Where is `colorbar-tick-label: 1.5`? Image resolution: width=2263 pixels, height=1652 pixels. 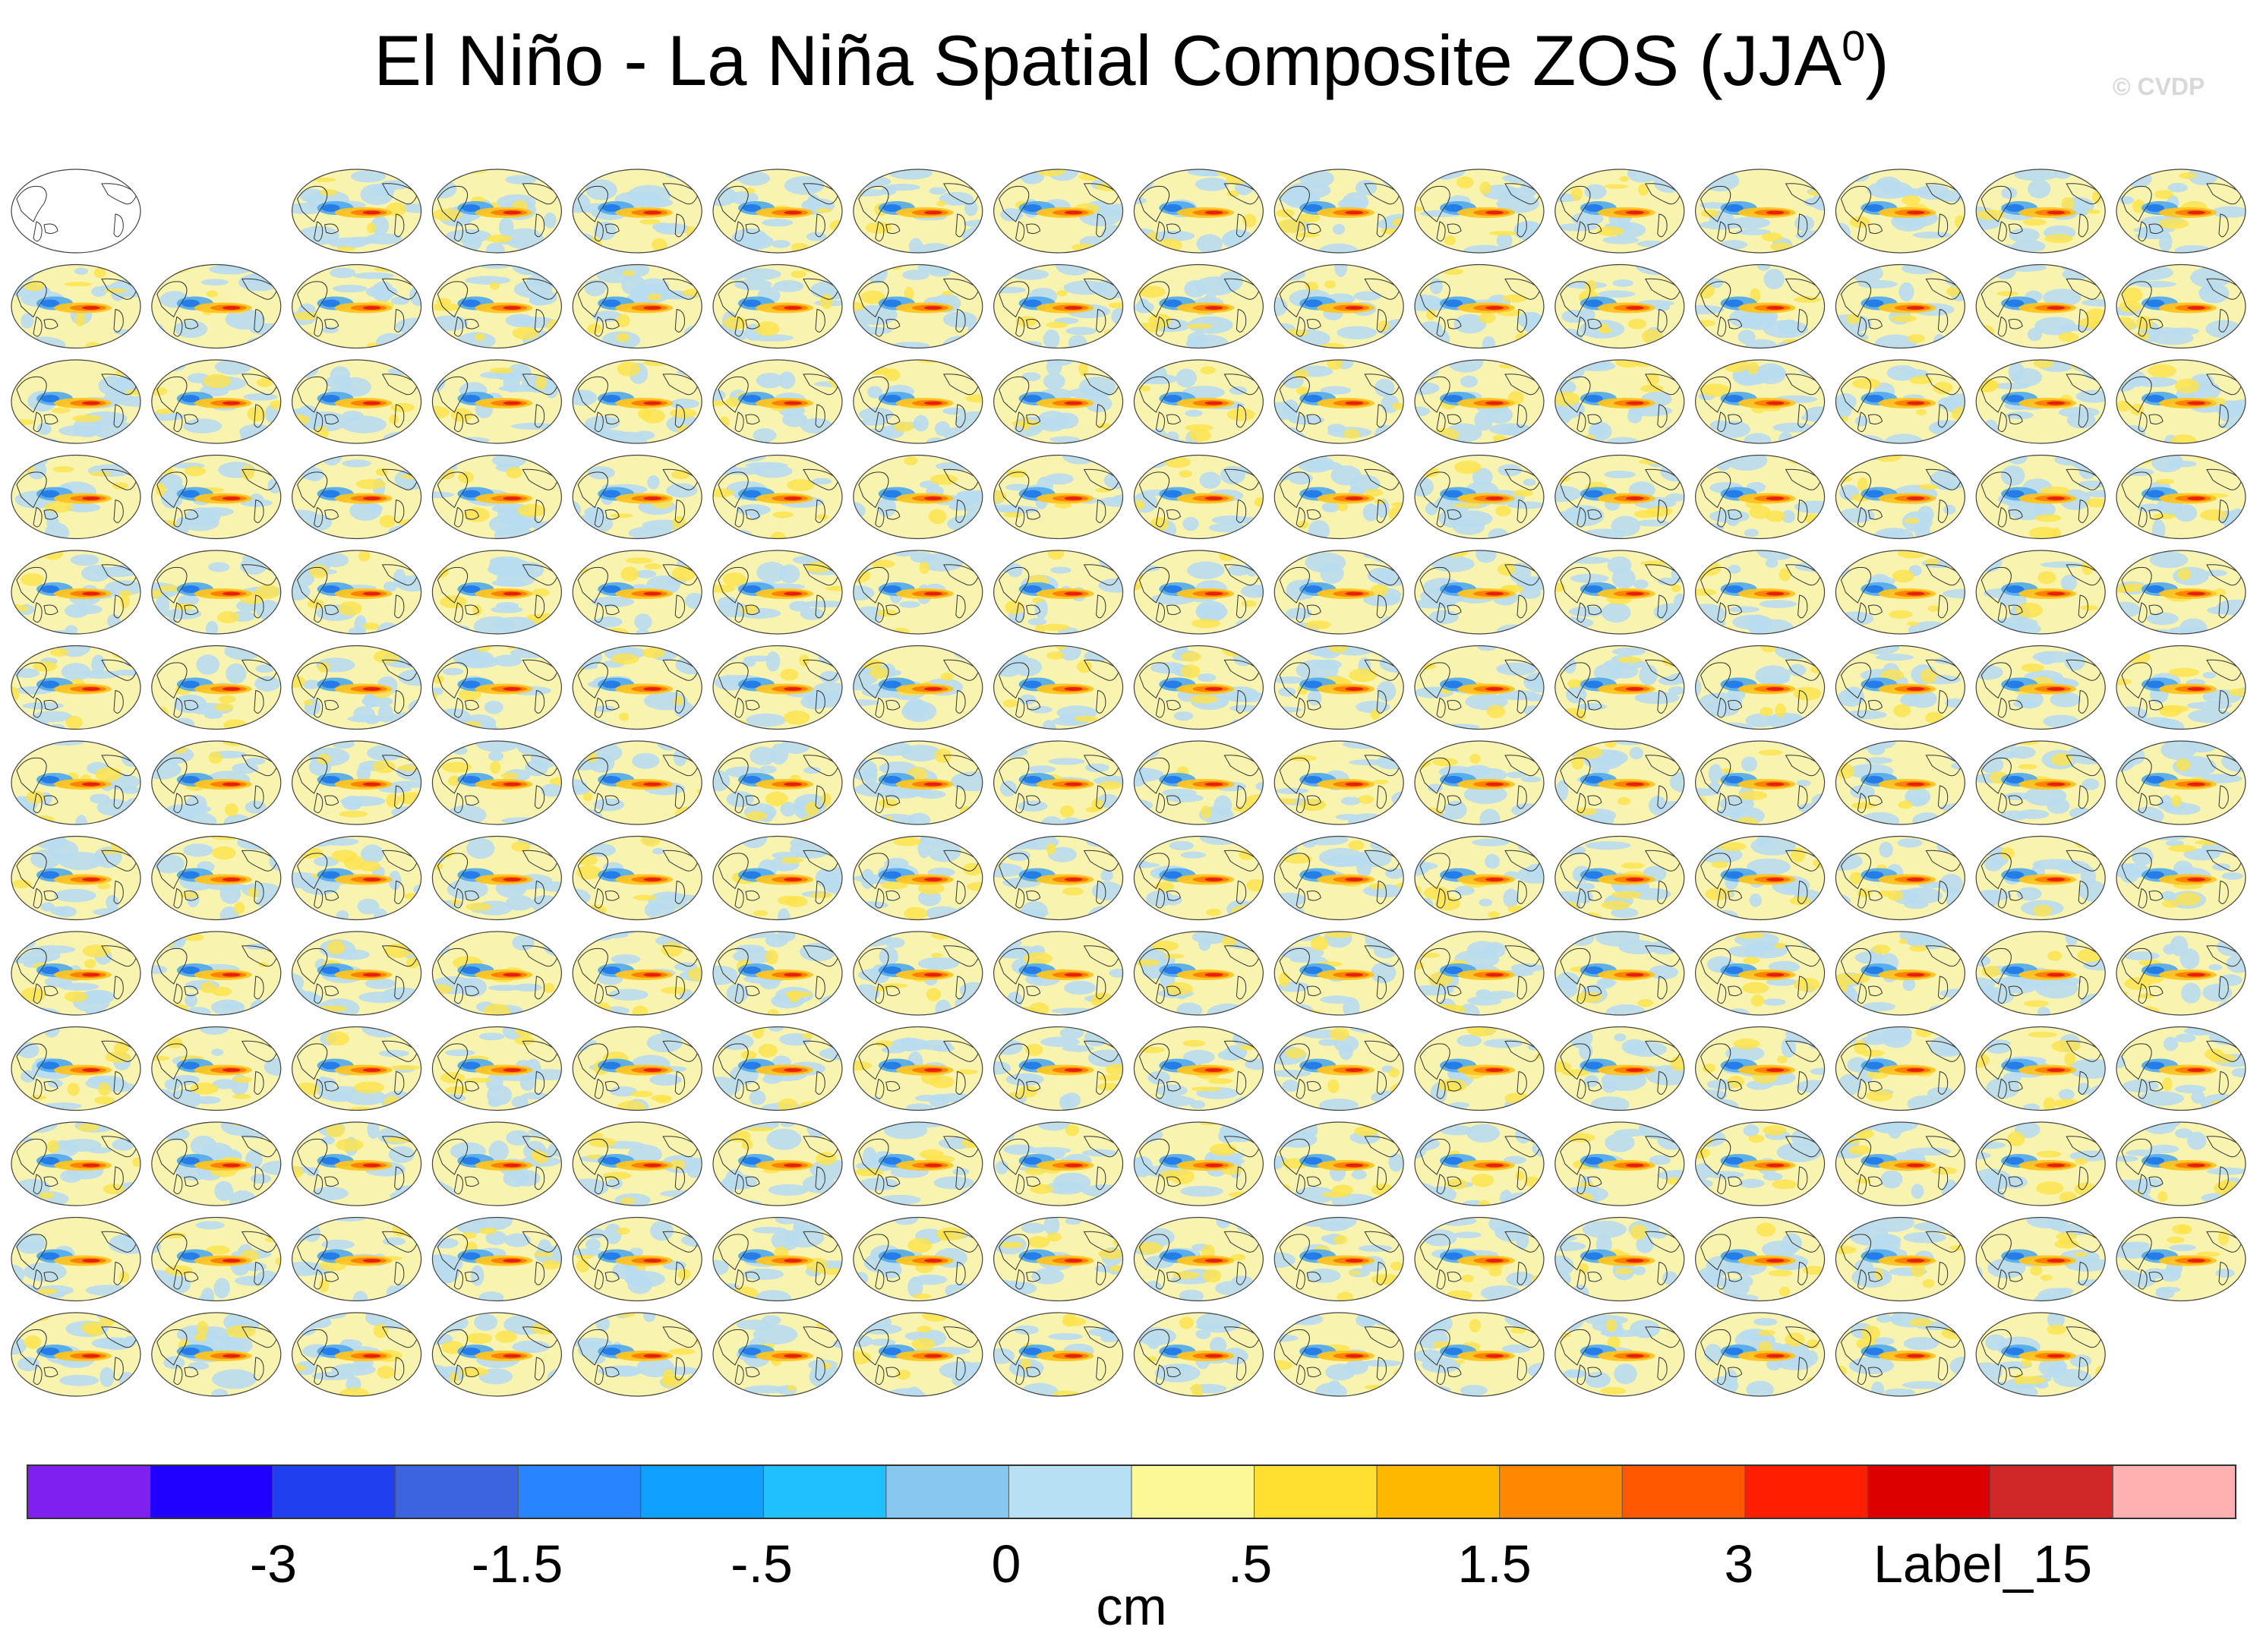
colorbar-tick-label: 1.5 is located at coordinates (1494, 1564).